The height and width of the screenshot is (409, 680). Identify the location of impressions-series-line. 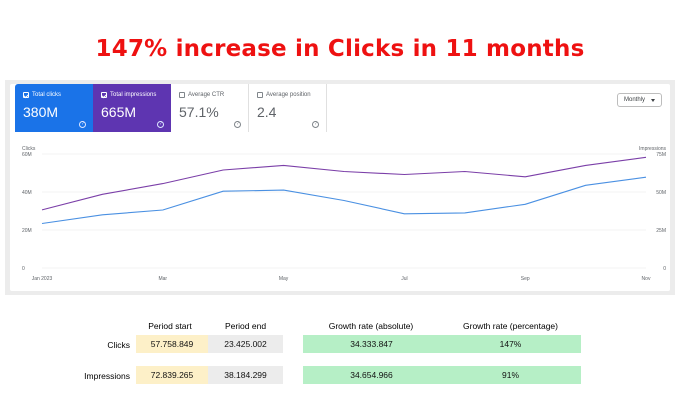
(344, 183).